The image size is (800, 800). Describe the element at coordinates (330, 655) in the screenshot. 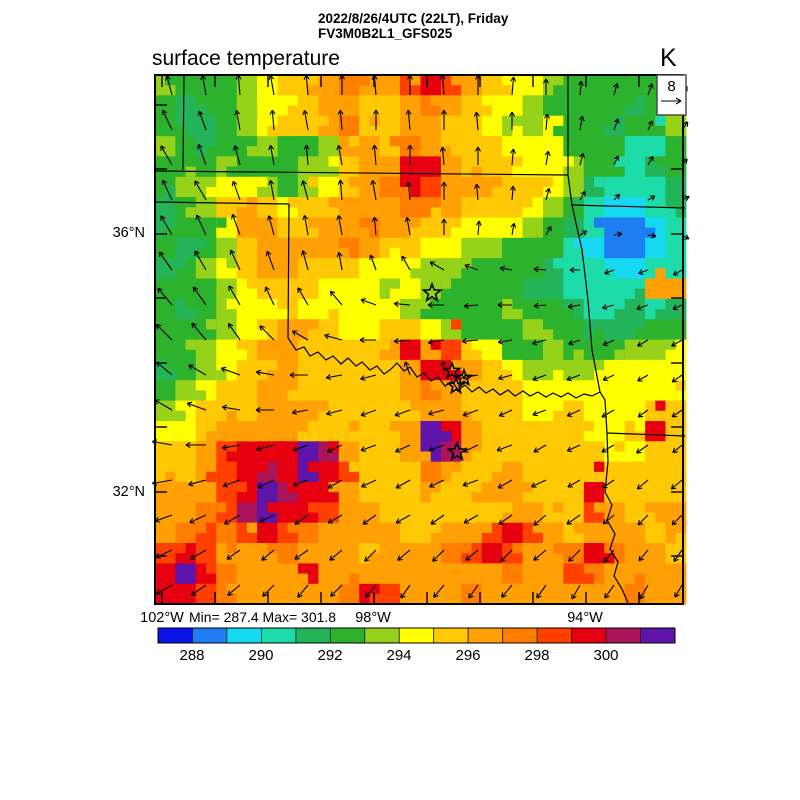

I see `colorbar-tick-label: 292` at that location.